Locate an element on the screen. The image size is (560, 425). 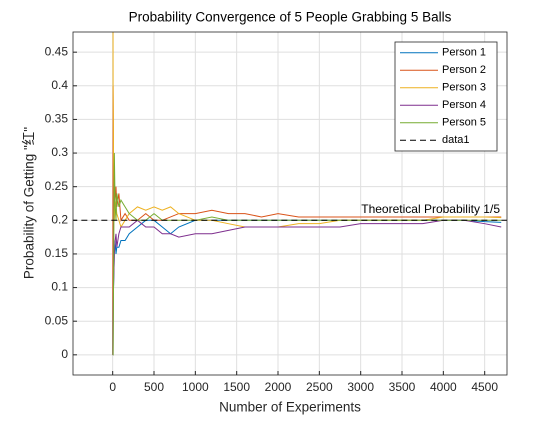
x-tick-label: 4500 is located at coordinates (484, 387).